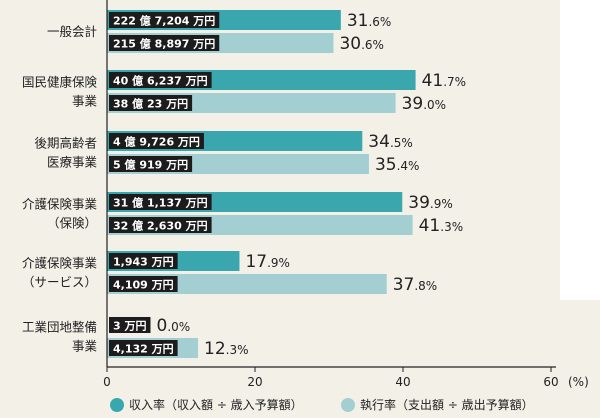  What do you see at coordinates (60, 273) in the screenshot?
I see `category-label: 介護保険事業 （サービス）` at bounding box center [60, 273].